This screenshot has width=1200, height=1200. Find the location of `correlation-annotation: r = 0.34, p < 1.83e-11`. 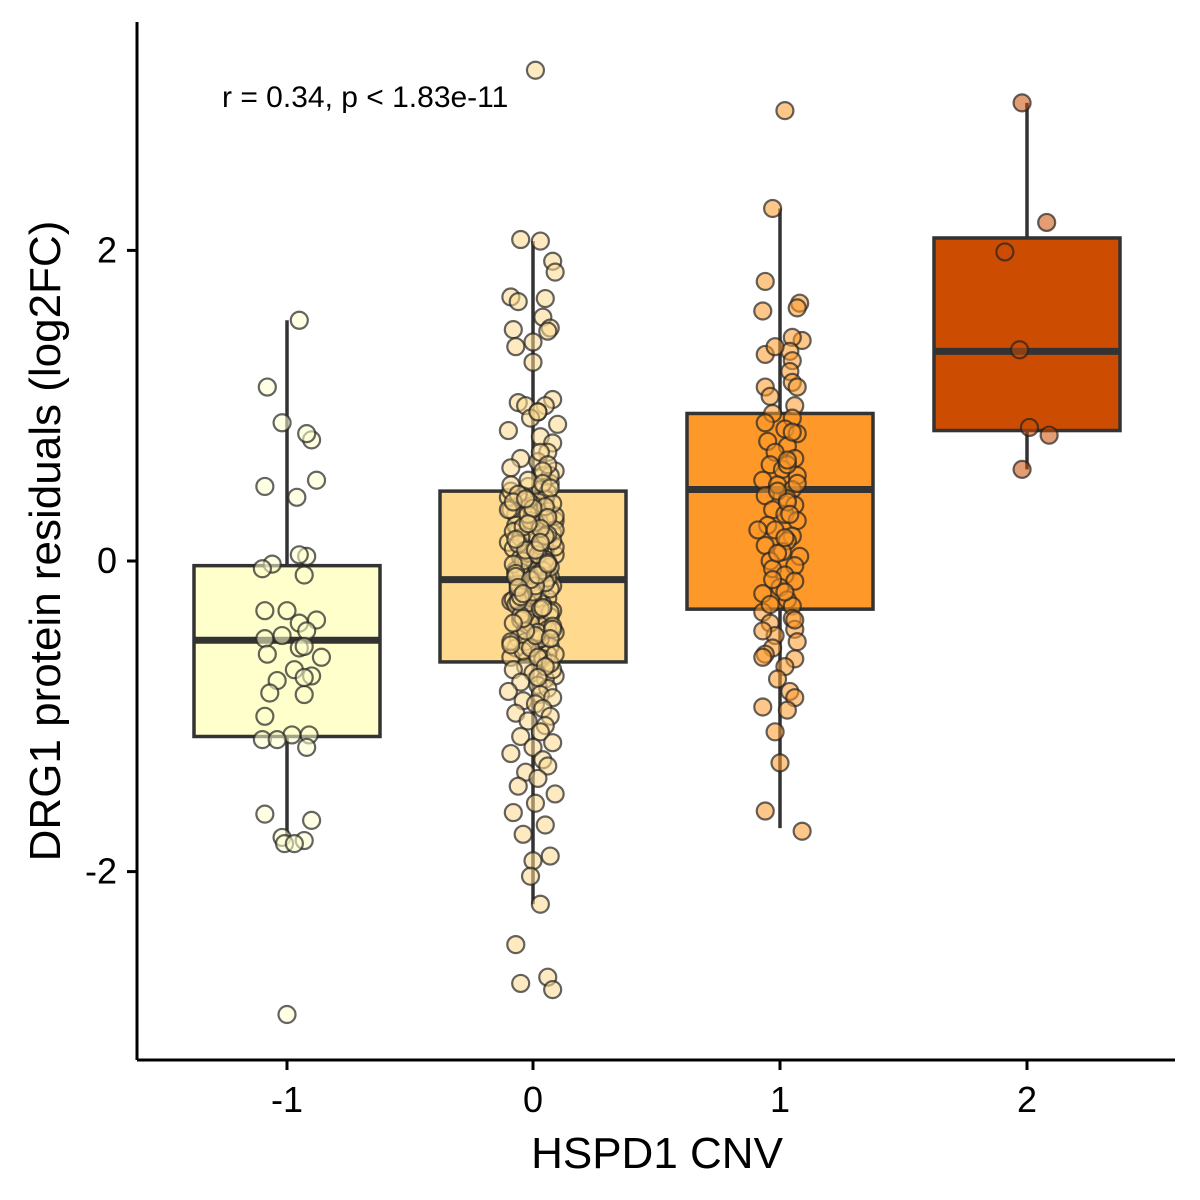

correlation-annotation: r = 0.34, p < 1.83e-11 is located at coordinates (365, 97).